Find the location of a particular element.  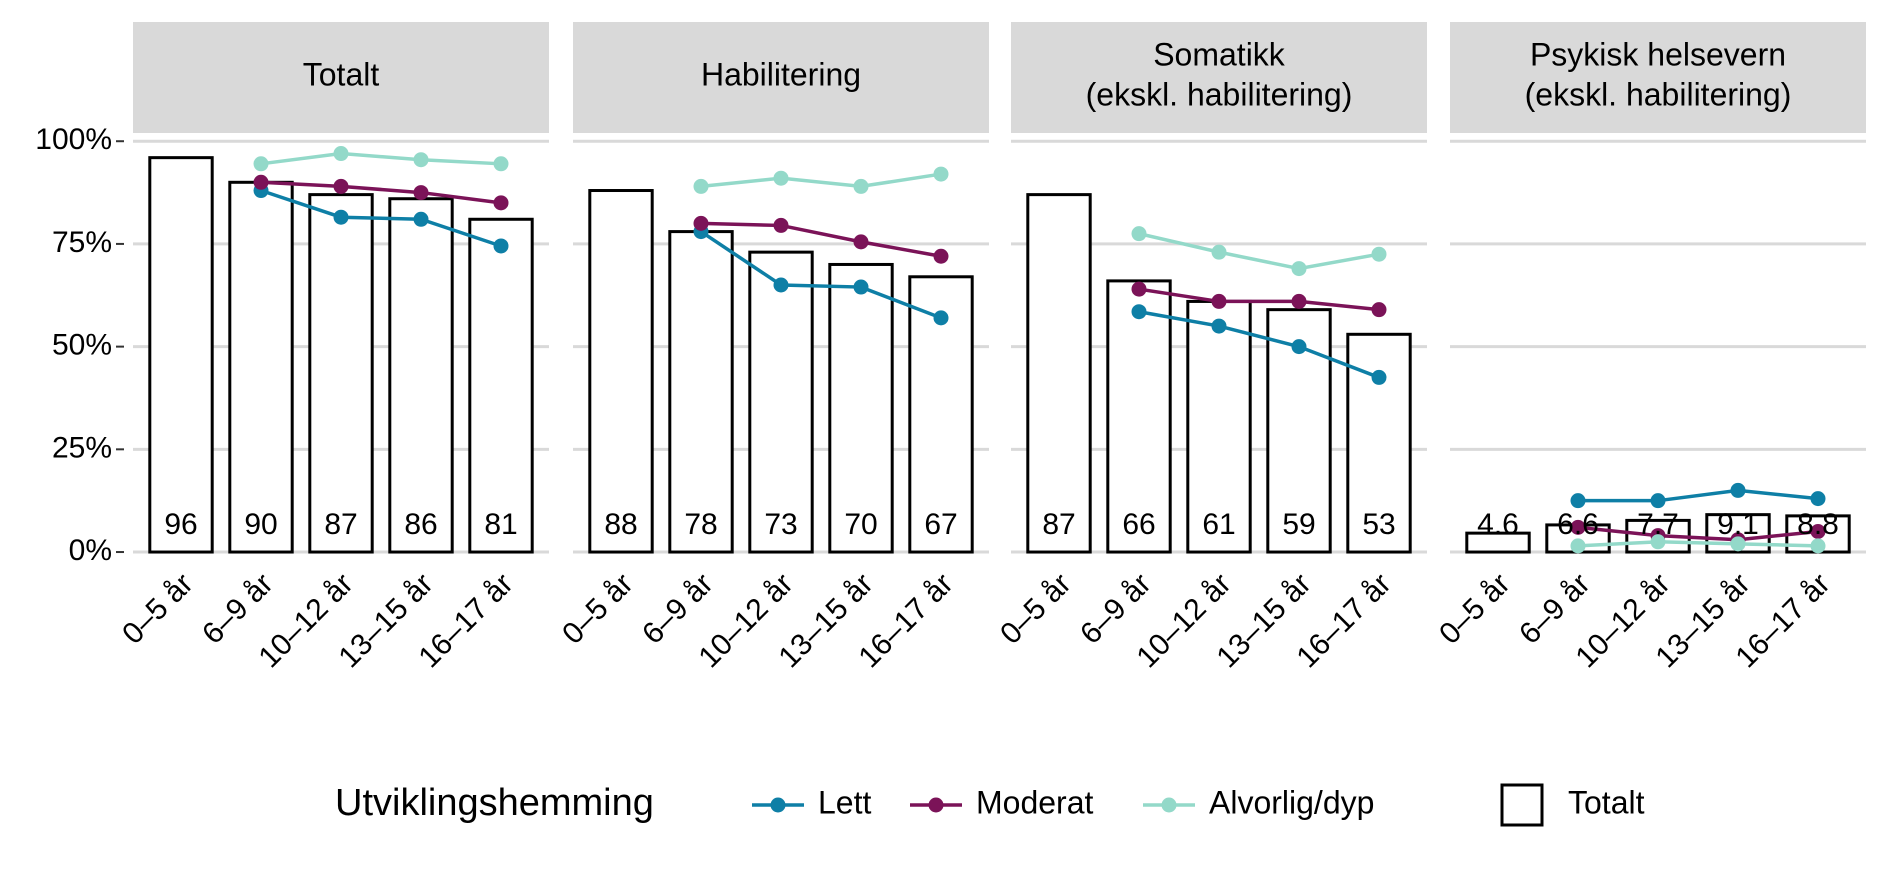

legend-label: Totalt is located at coordinates (1606, 802).